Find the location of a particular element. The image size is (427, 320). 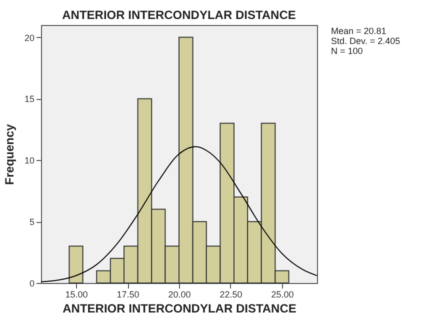

chart-title: ANTERIOR INTERCONDYLAR DISTANCE is located at coordinates (179, 15).